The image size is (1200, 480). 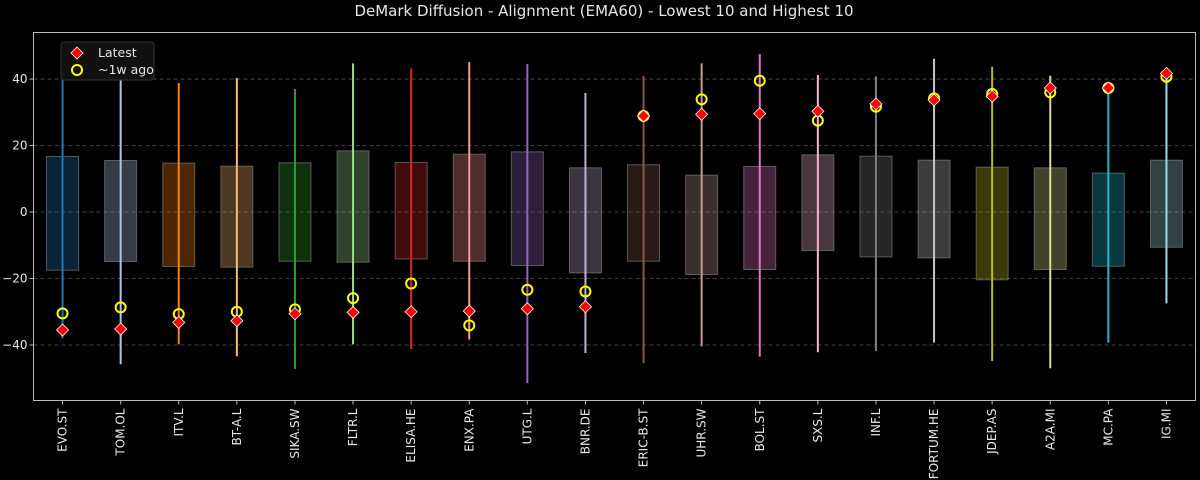 What do you see at coordinates (237, 426) in the screenshot?
I see `x-tick-label: BT-A.L` at bounding box center [237, 426].